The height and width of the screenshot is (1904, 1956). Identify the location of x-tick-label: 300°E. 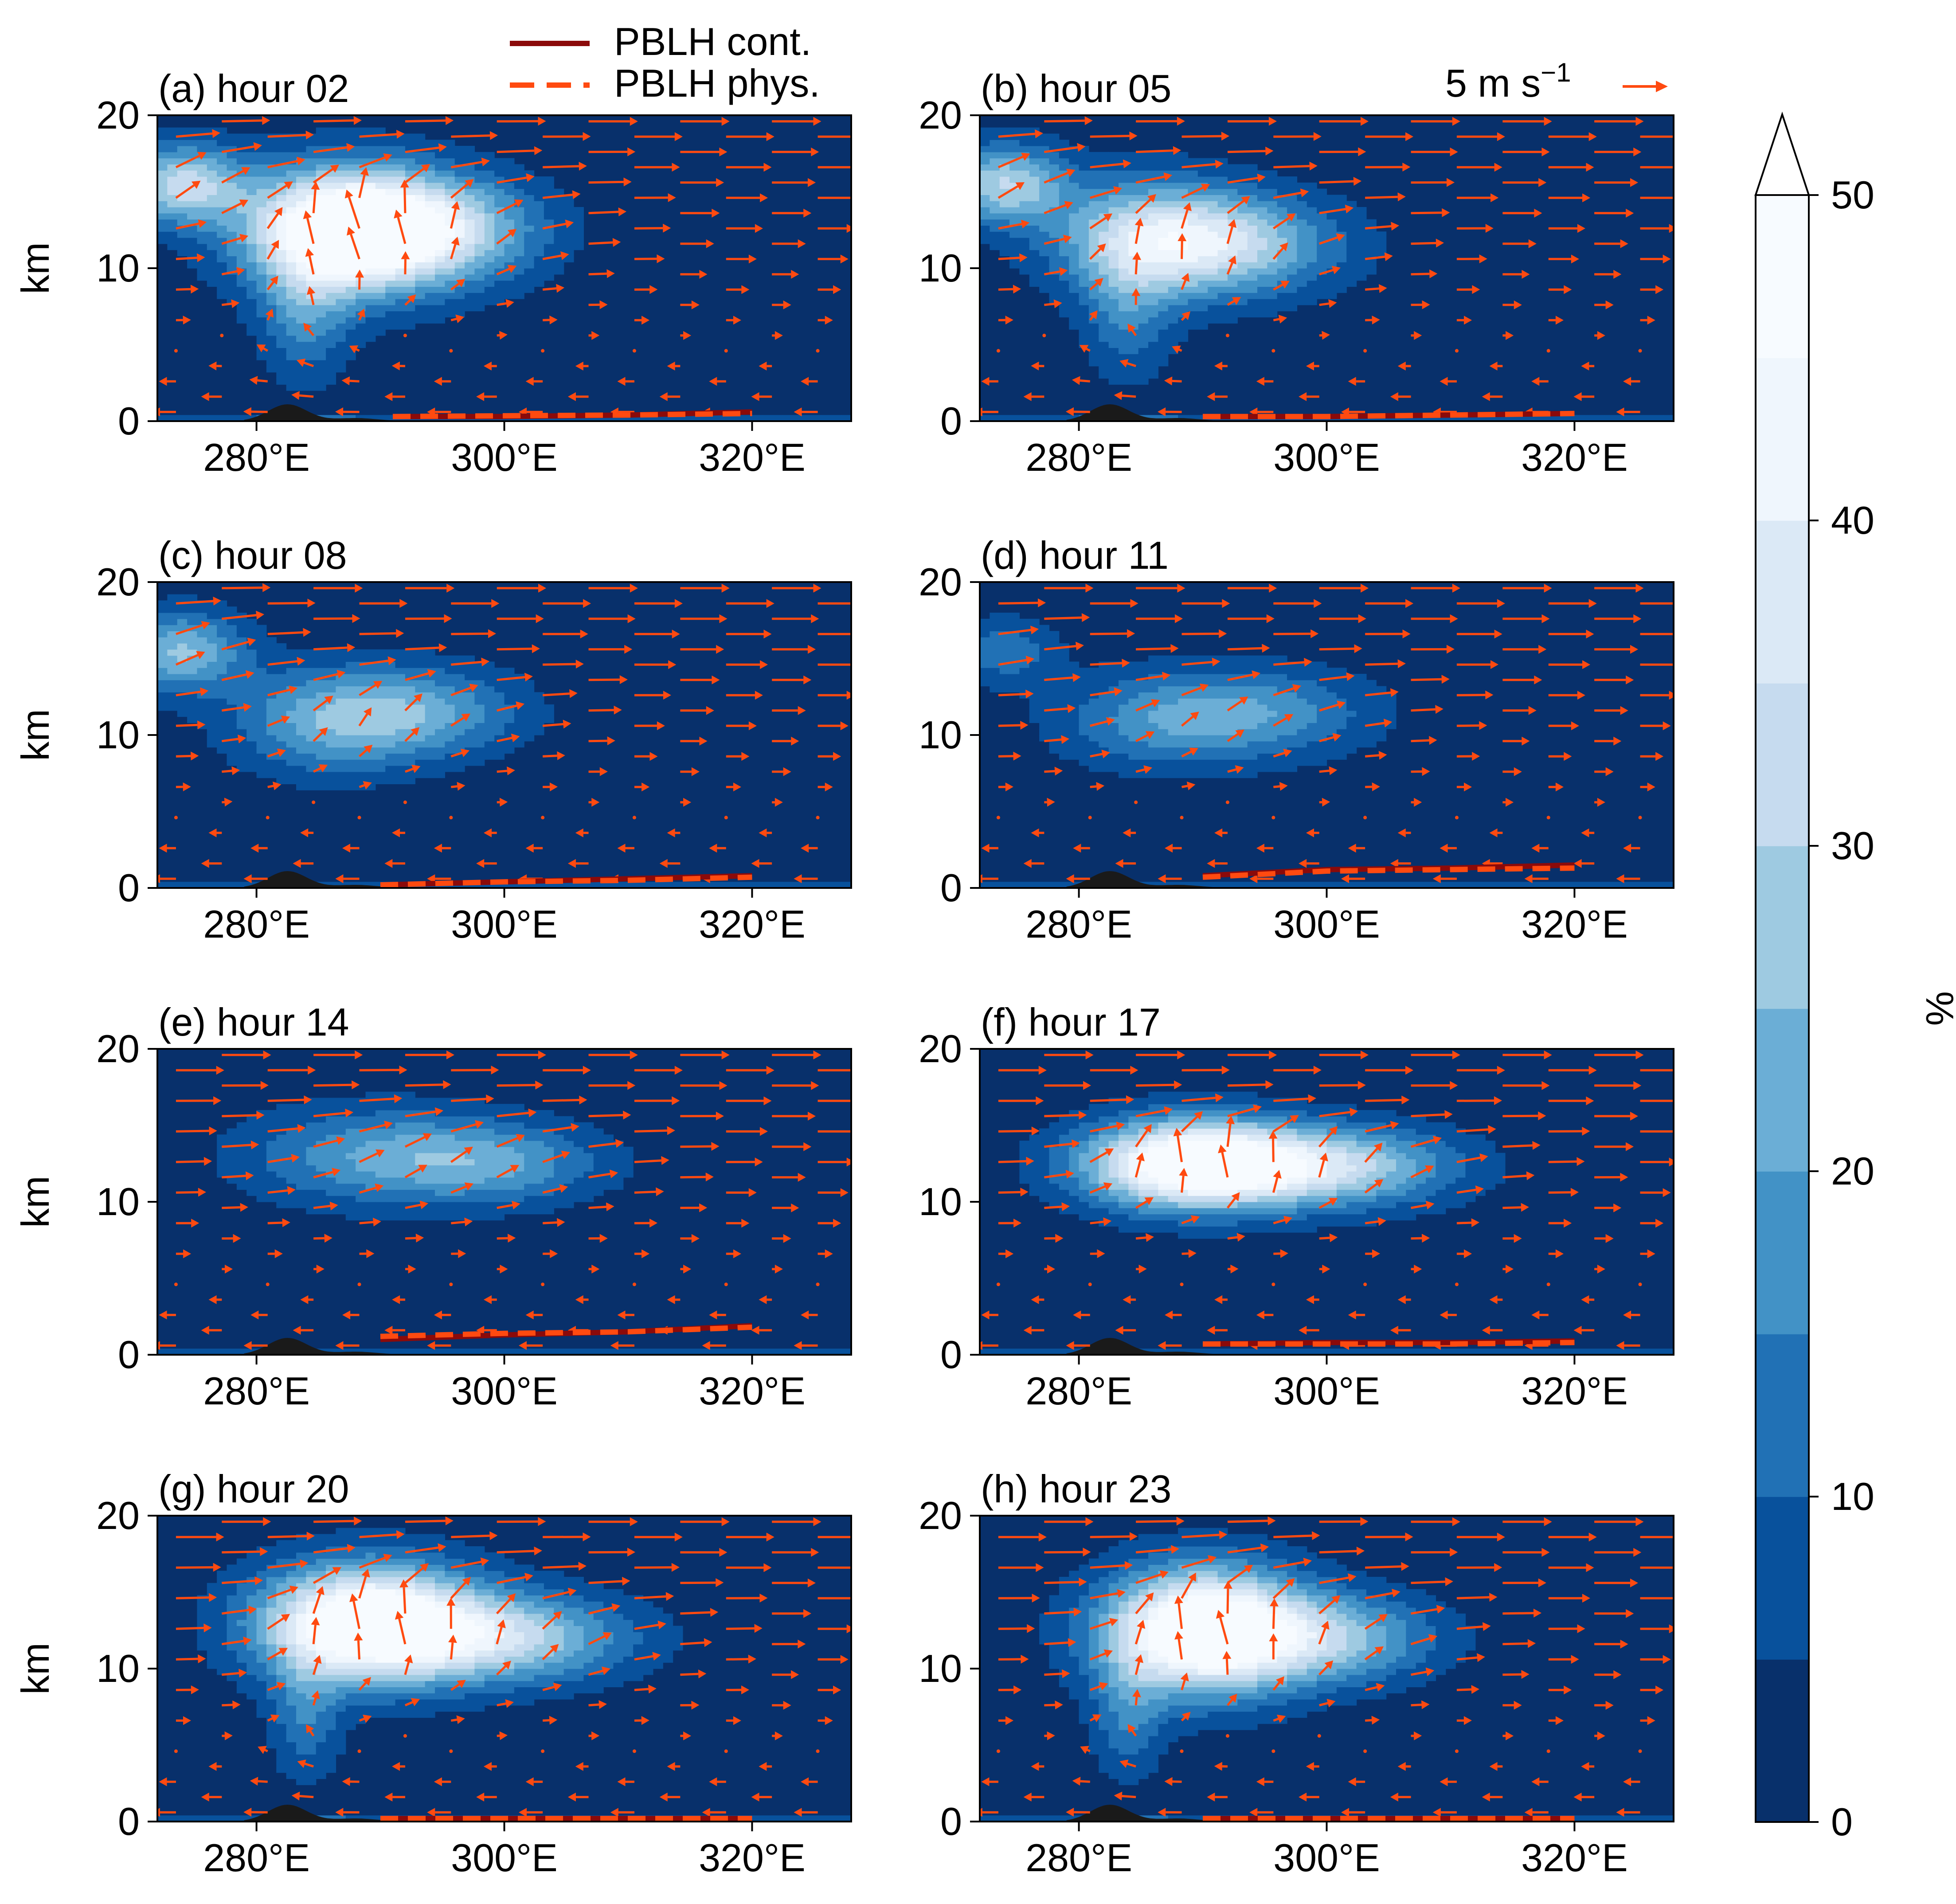
(505, 924).